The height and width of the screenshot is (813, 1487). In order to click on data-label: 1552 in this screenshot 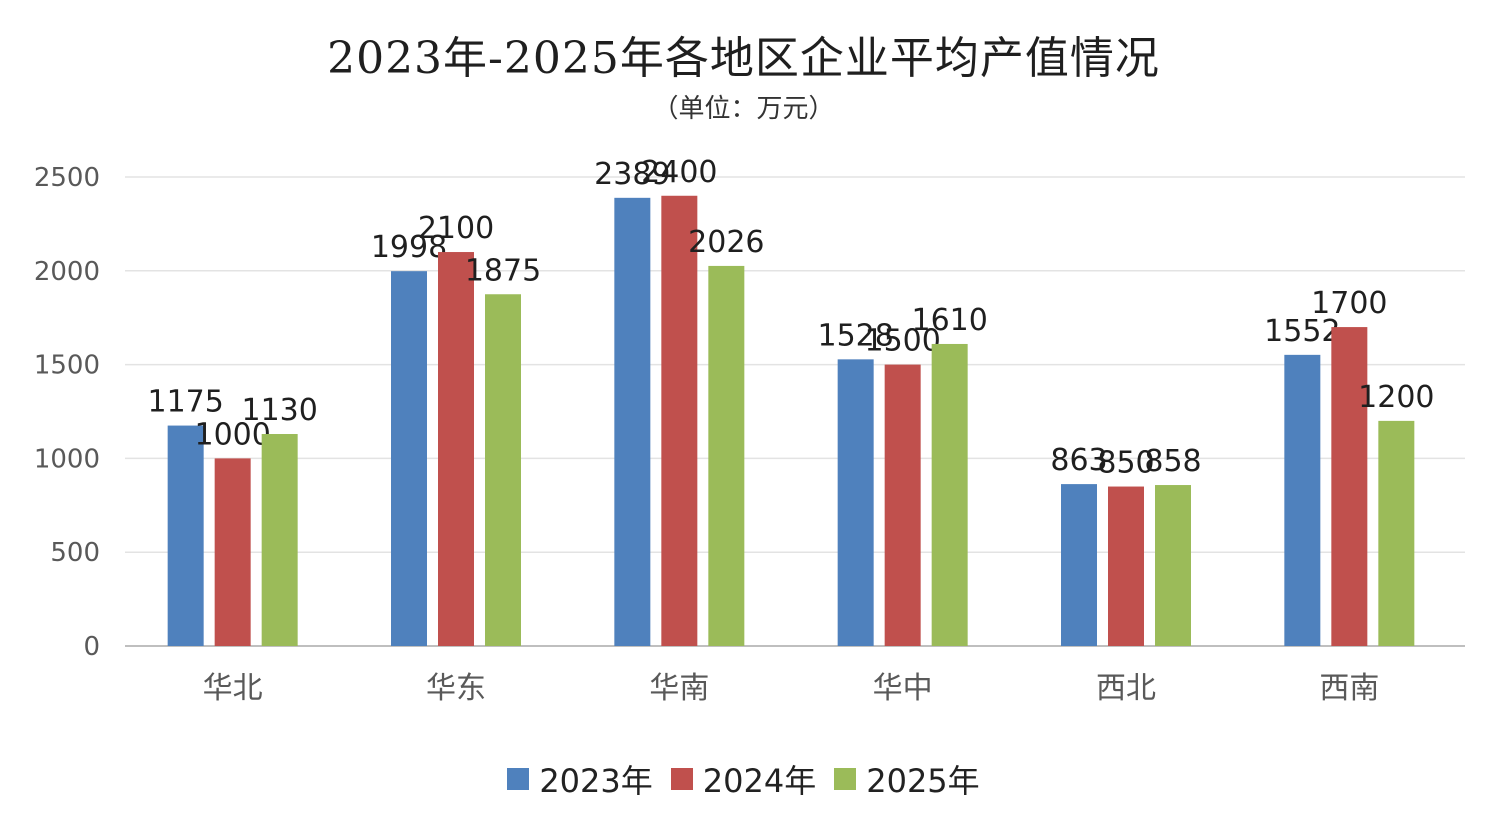, I will do `click(1302, 331)`.